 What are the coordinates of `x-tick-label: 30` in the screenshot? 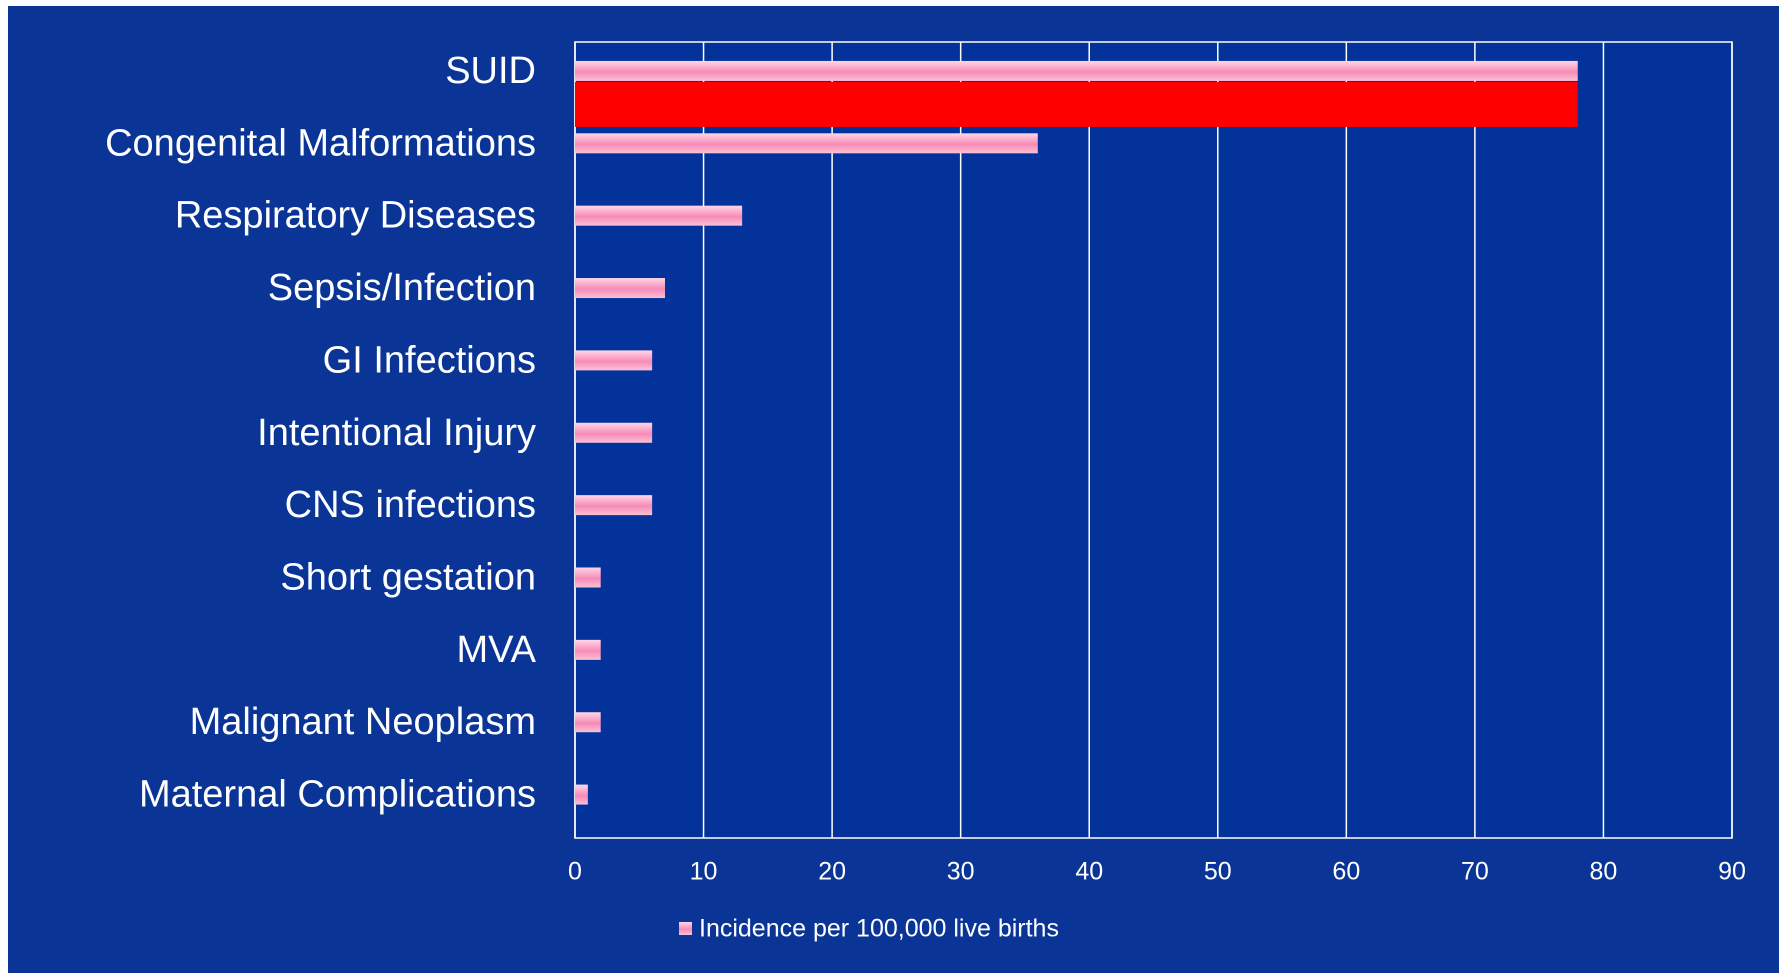 It's located at (961, 872).